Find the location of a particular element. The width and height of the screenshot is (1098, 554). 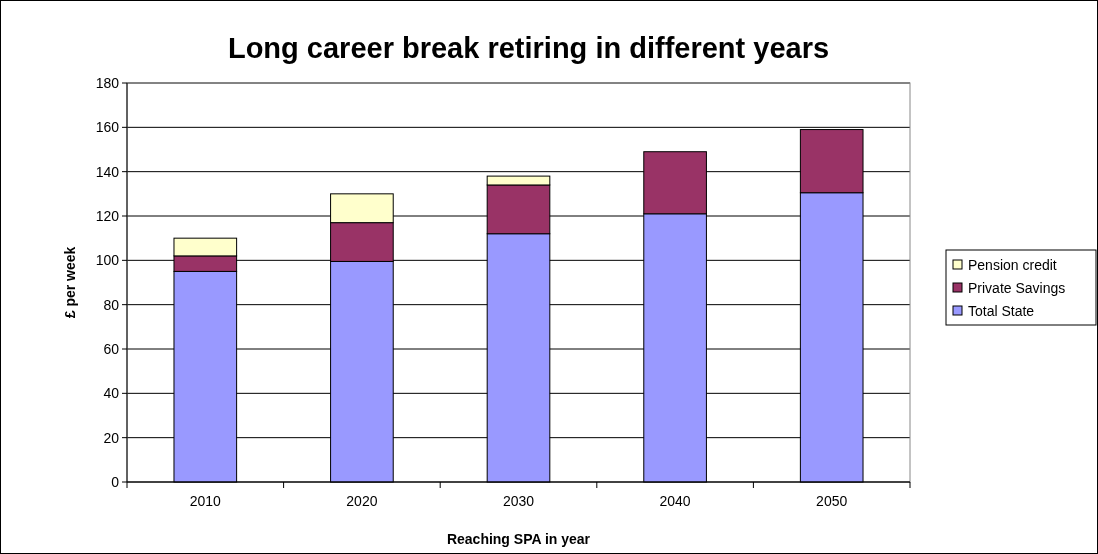

y-tick-label: 80 is located at coordinates (111, 304).